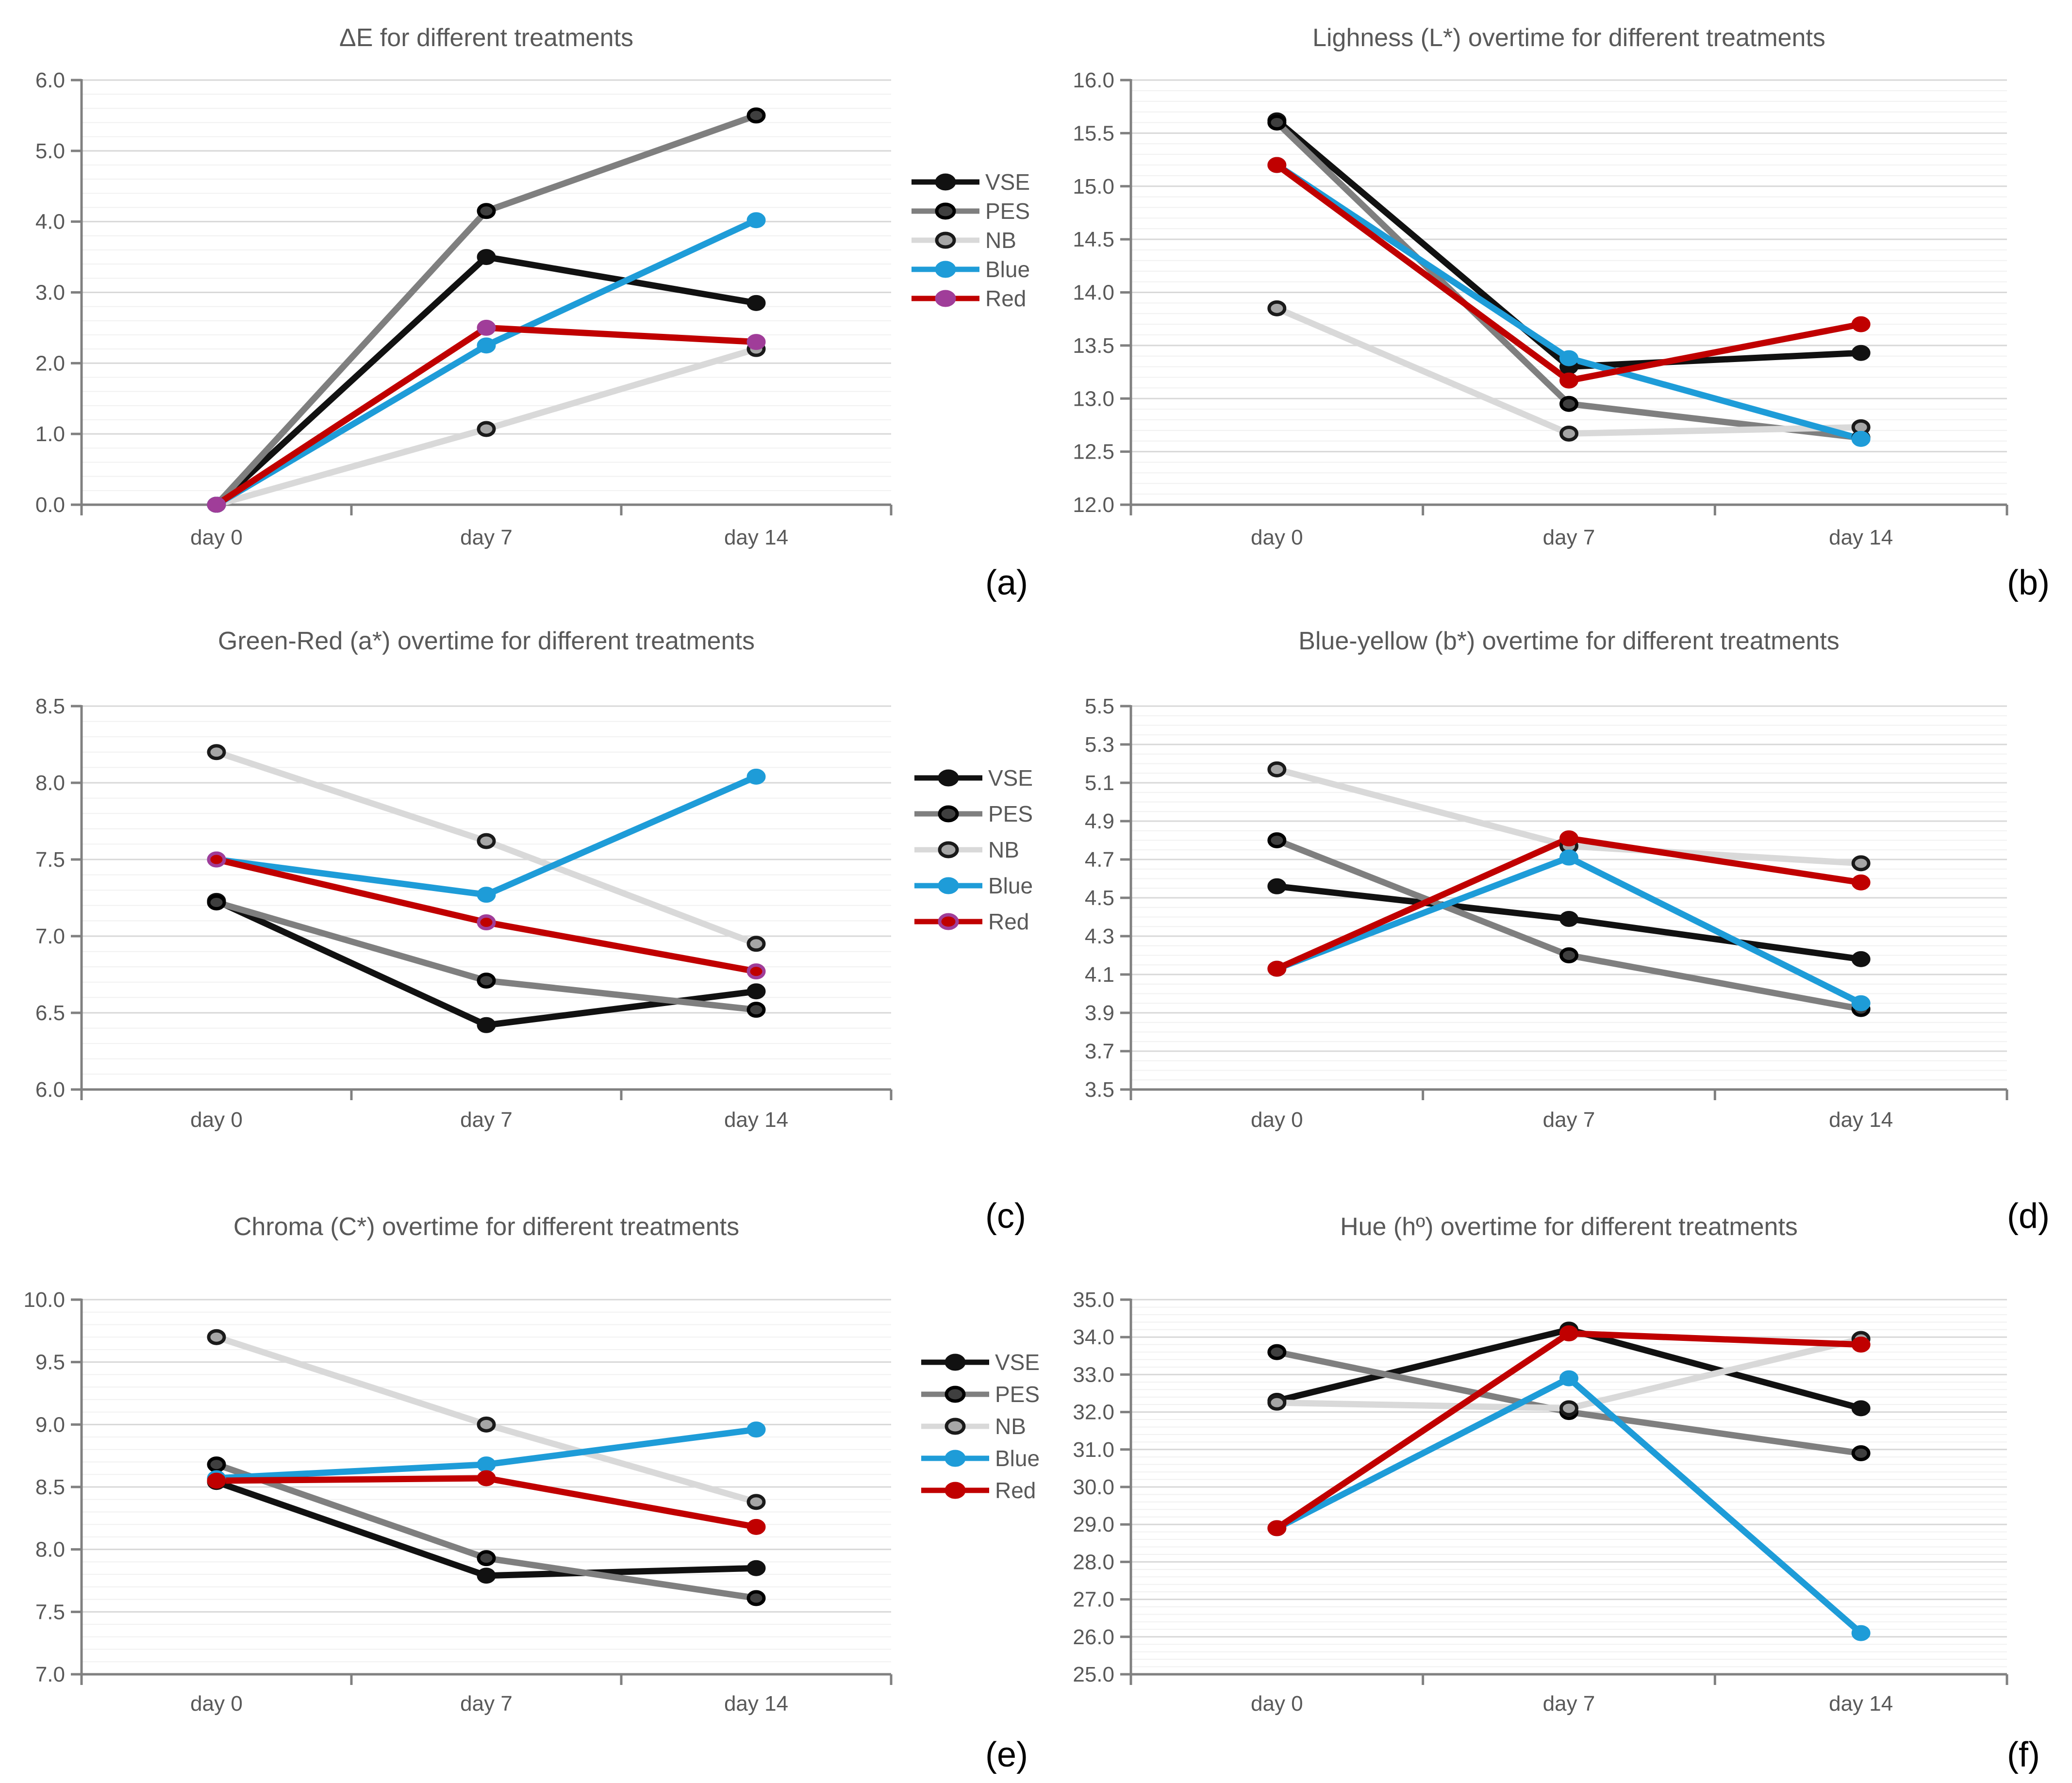  What do you see at coordinates (1093, 1487) in the screenshot?
I see `y-axis-label: 30.0` at bounding box center [1093, 1487].